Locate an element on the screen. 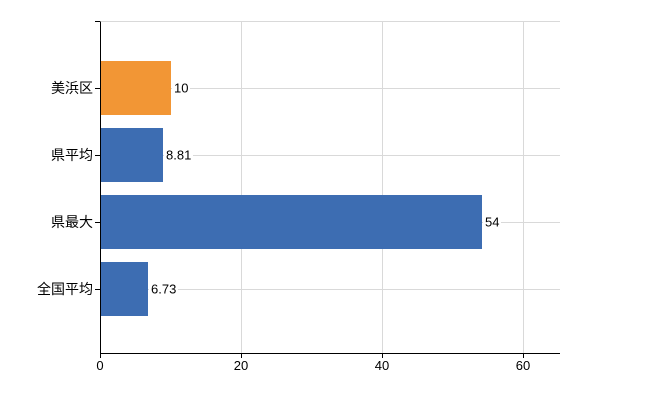  x-axis-tick-label: 0 is located at coordinates (100, 365).